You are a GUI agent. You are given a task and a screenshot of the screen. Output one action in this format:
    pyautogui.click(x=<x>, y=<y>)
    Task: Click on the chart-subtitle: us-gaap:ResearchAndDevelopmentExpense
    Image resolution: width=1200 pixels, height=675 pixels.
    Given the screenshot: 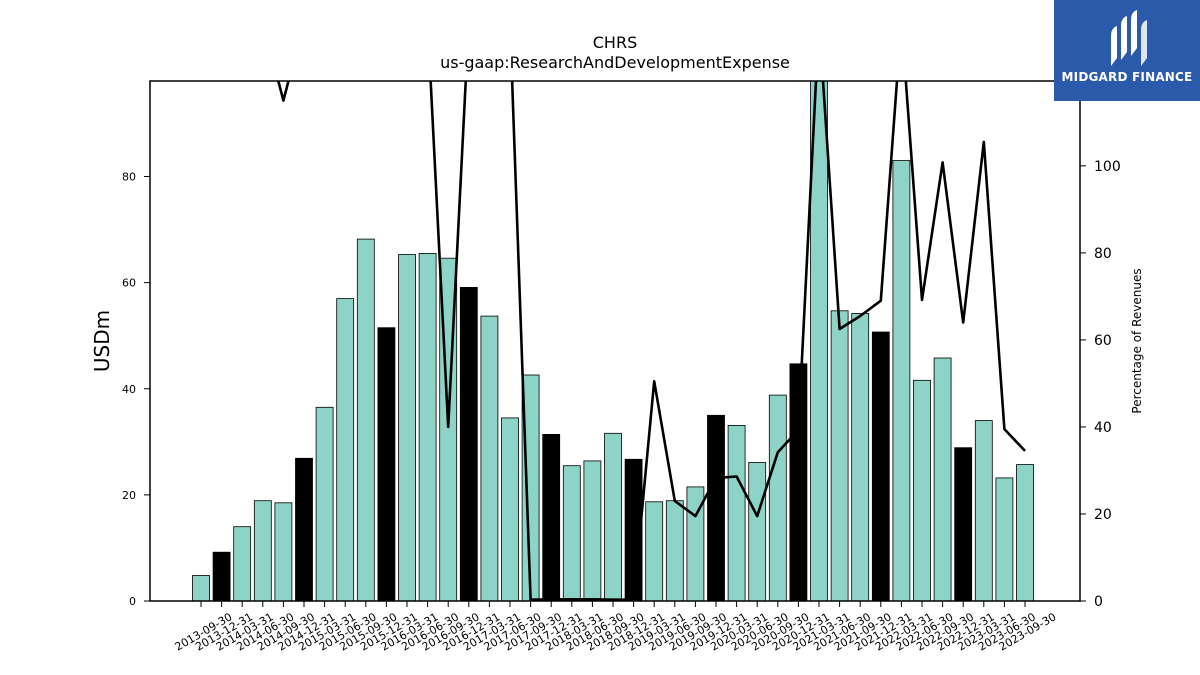 What is the action you would take?
    pyautogui.click(x=615, y=62)
    